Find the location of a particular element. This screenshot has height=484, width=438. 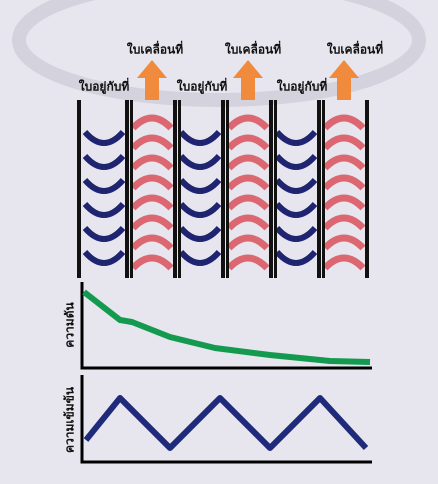

pressure-curve is located at coordinates (226, 327).